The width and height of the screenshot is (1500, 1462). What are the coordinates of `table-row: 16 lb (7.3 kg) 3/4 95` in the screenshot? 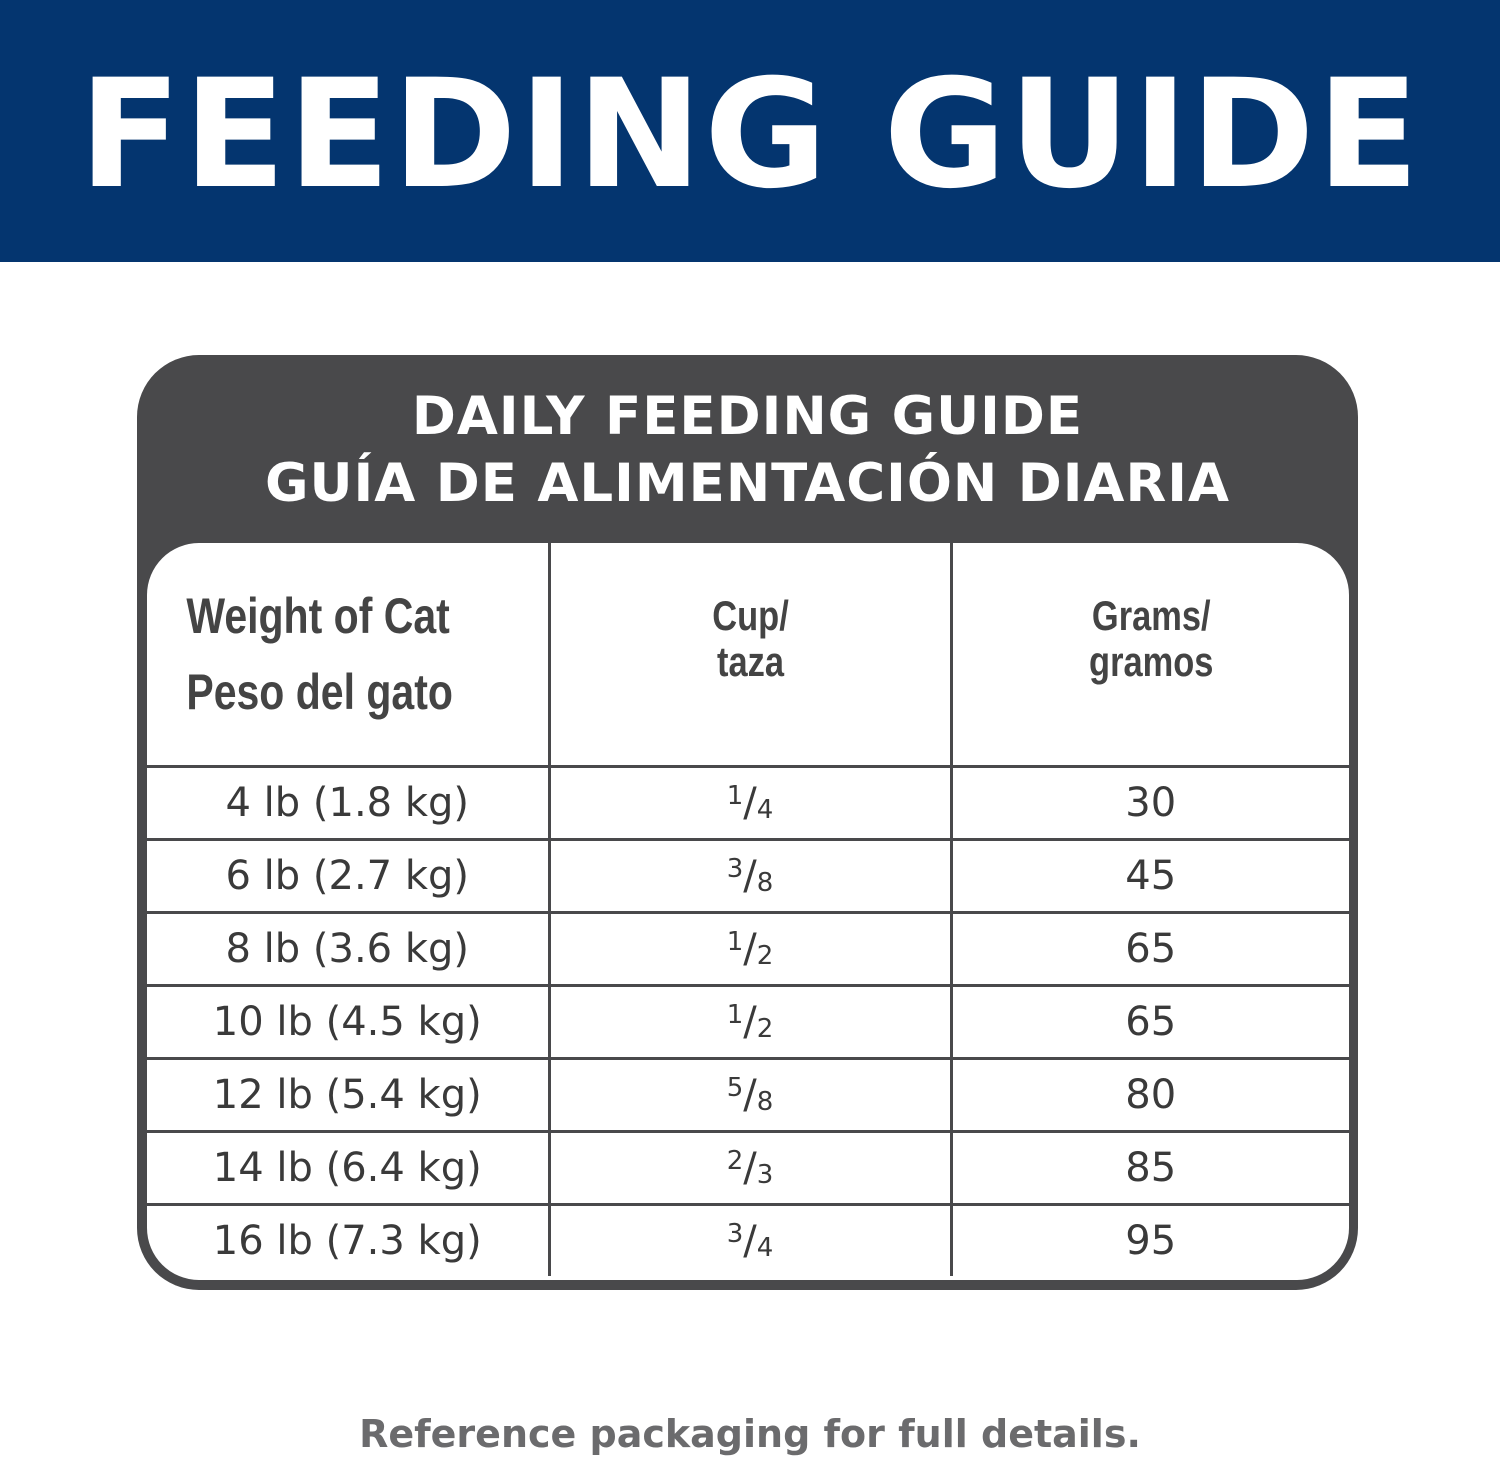 It's located at (748, 1239).